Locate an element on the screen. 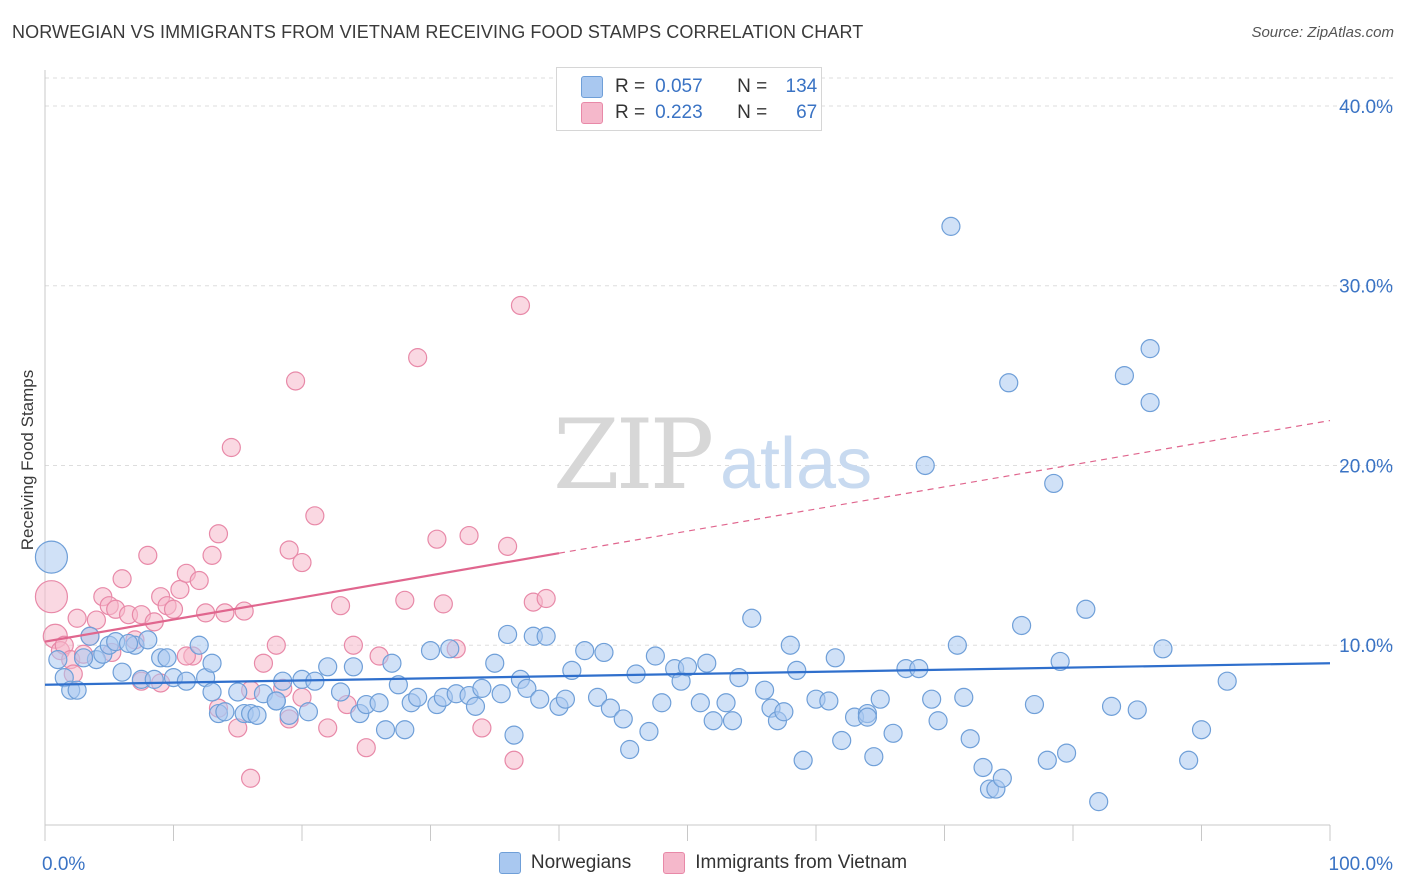 The width and height of the screenshot is (1406, 892). legend-row-norwegians: R = 0.057 N = 134 is located at coordinates (699, 87).